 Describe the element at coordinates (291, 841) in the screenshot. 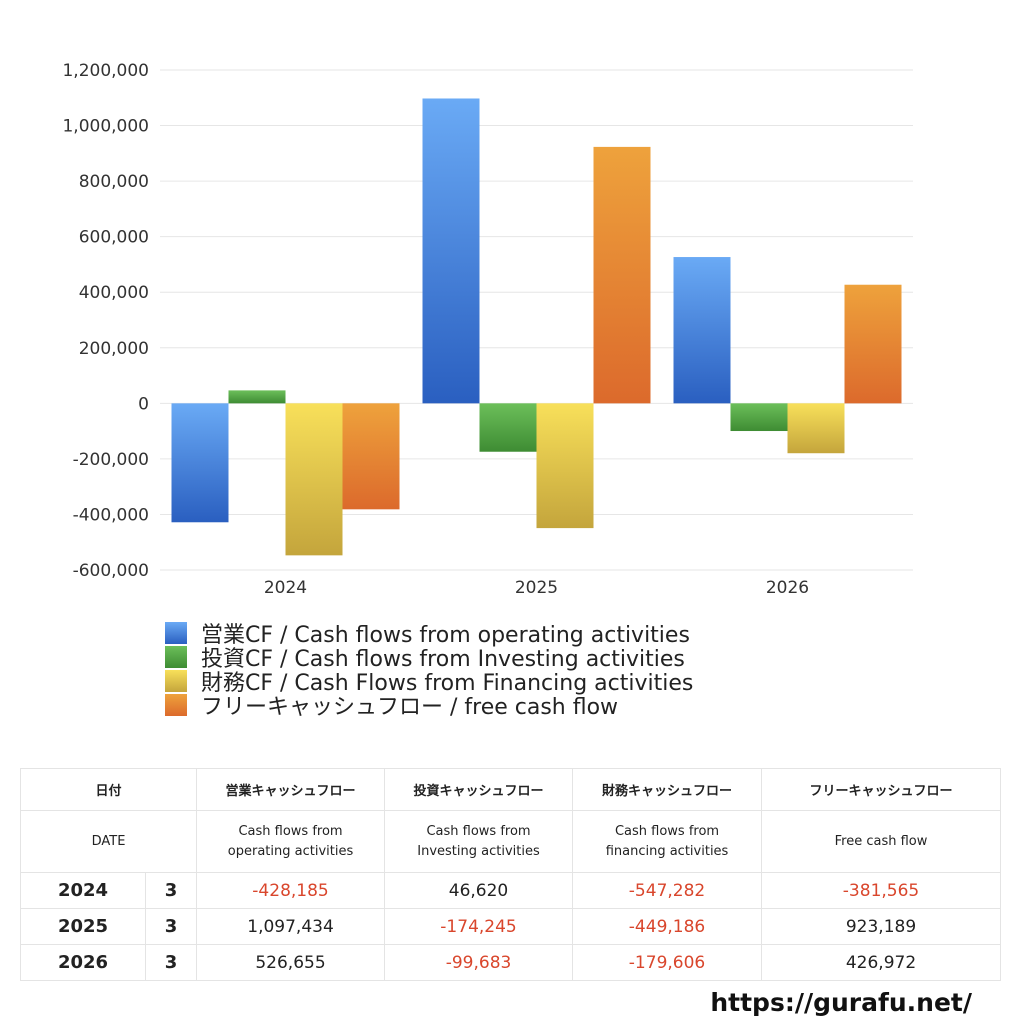

I see `header-operating-en: Cash flows from operating activities` at that location.